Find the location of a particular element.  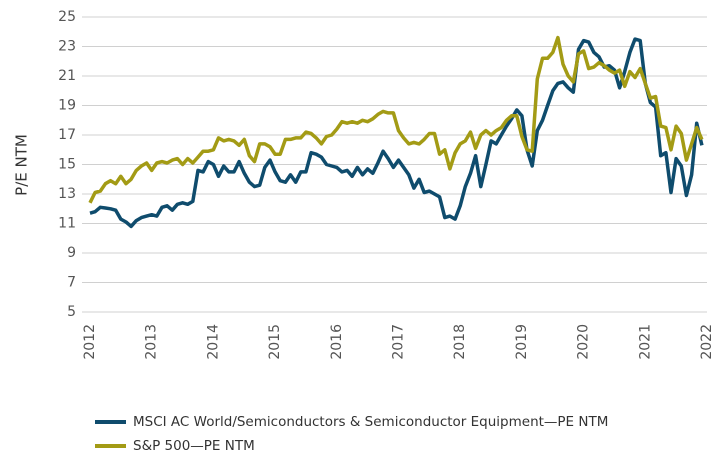

legend-label: S&P 500—PE NTM is located at coordinates (194, 446).